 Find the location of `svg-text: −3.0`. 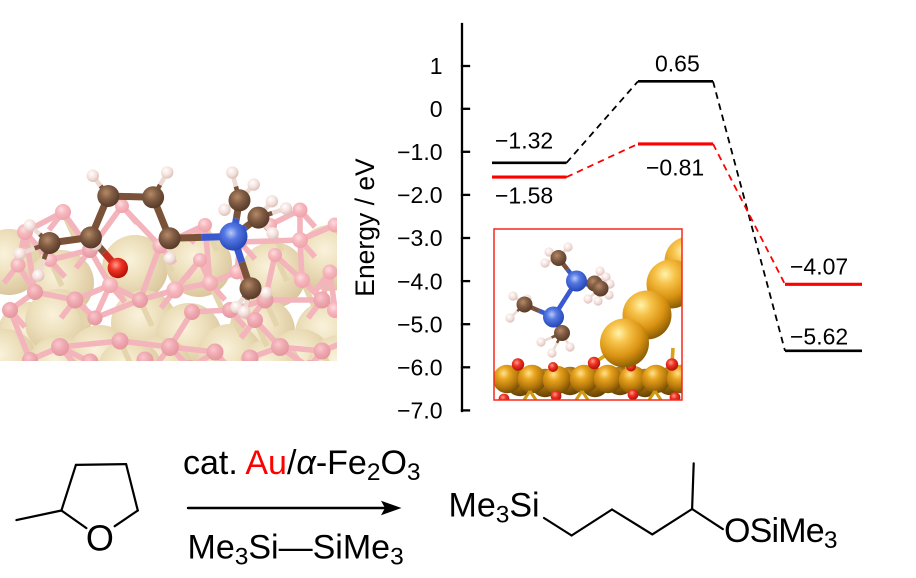

svg-text: −3.0 is located at coordinates (419, 238).